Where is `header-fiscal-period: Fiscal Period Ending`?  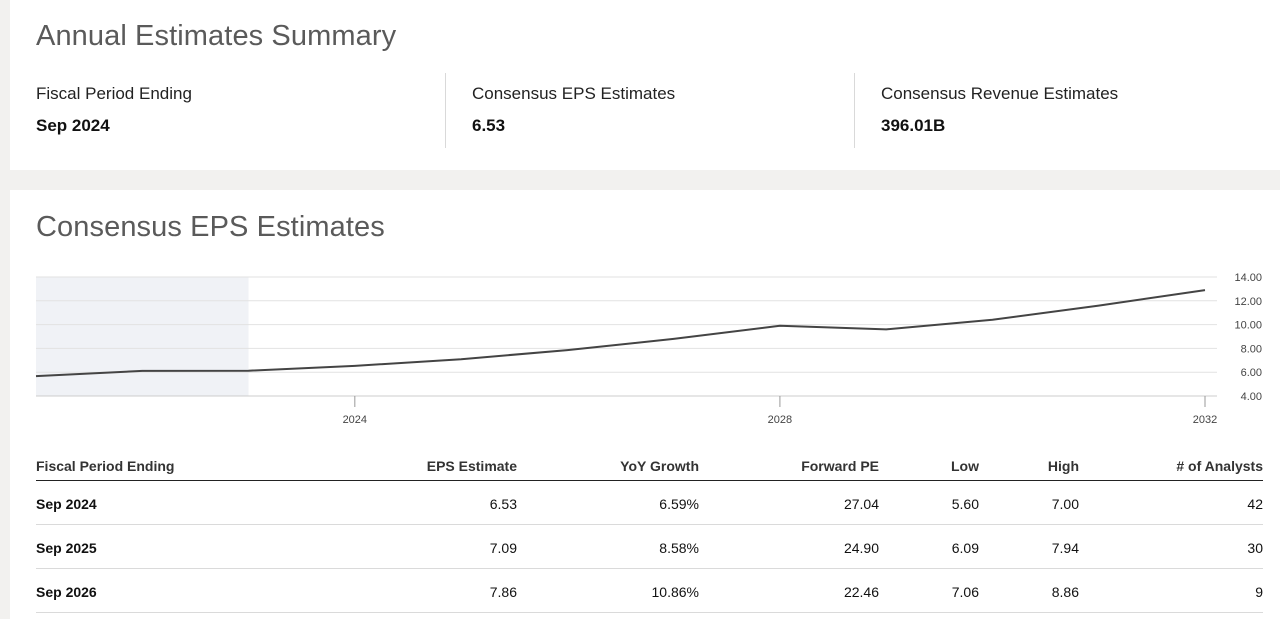 header-fiscal-period: Fiscal Period Ending is located at coordinates (105, 466).